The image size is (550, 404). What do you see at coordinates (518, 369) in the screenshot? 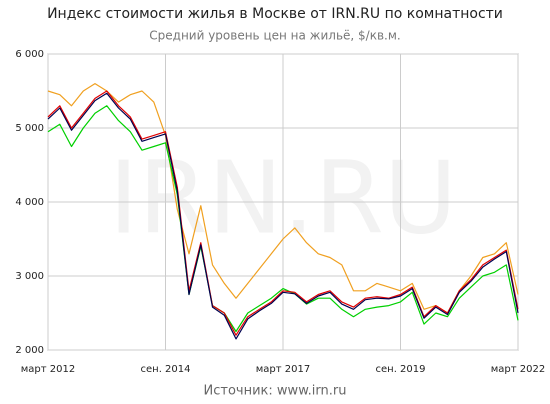
I see `x-tick-label: март 2022` at bounding box center [518, 369].